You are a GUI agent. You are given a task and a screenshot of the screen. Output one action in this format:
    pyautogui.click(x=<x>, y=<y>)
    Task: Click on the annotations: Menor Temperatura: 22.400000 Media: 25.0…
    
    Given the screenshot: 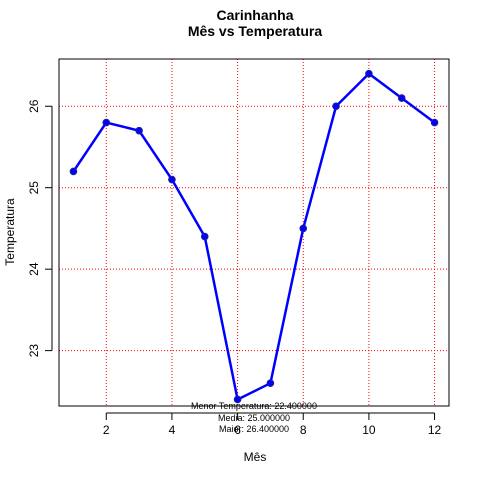 What is the action you would take?
    pyautogui.click(x=254, y=417)
    